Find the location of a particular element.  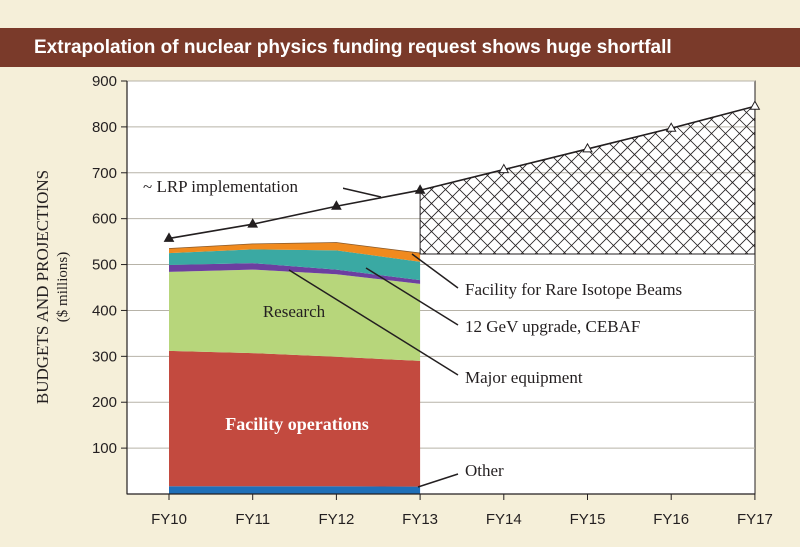

label-cebaf: 12 GeV upgrade, CEBAF is located at coordinates (552, 326).